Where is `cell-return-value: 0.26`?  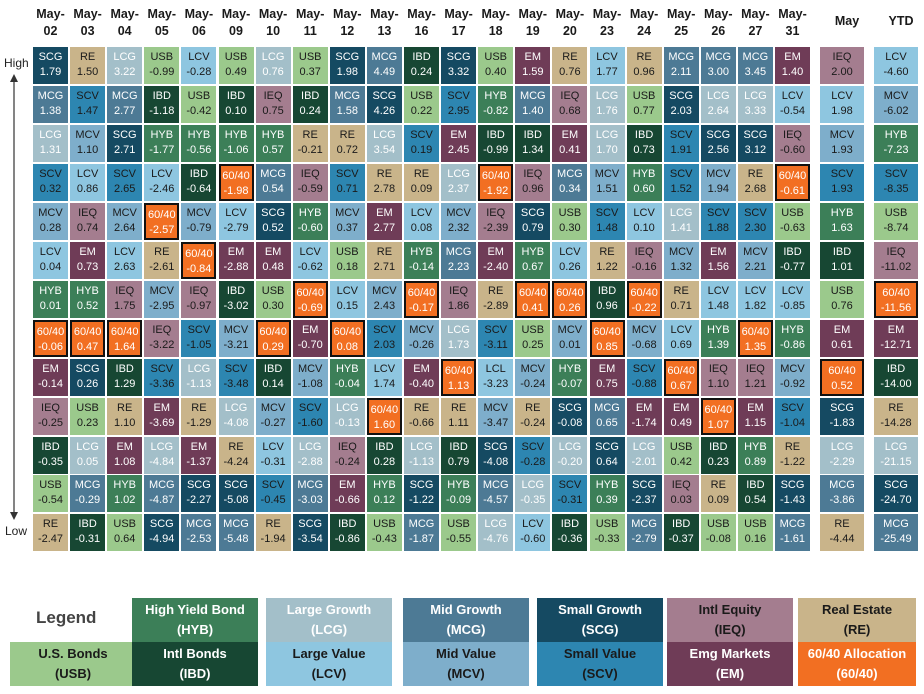
cell-return-value: 0.26 is located at coordinates (87, 383).